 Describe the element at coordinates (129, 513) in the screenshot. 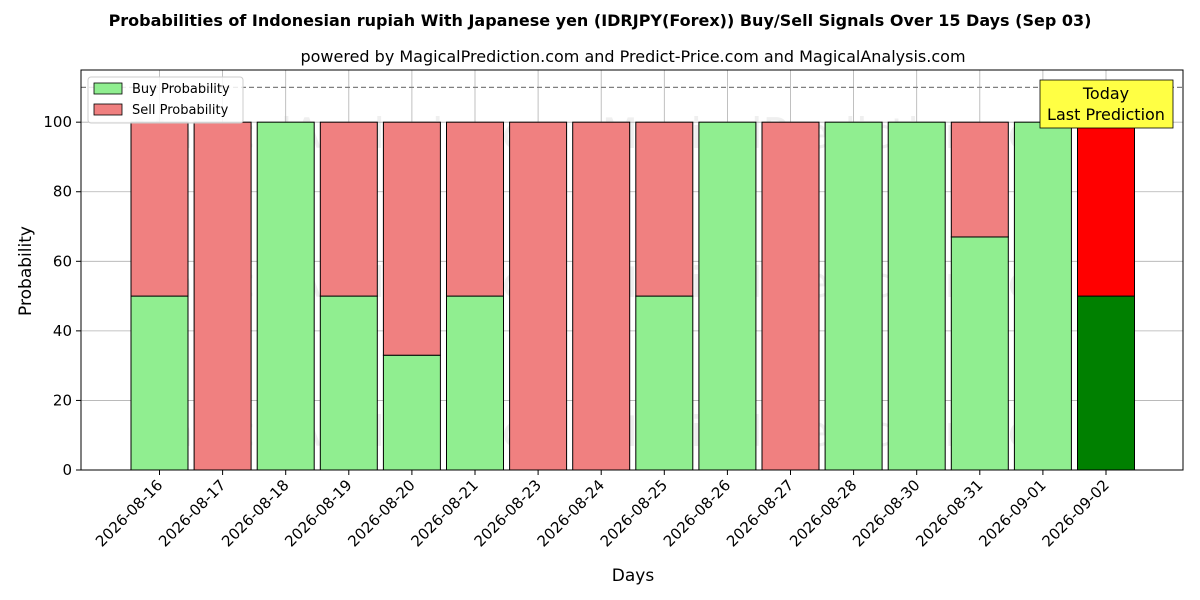

I see `x-tick-label: 2026-08-16` at that location.